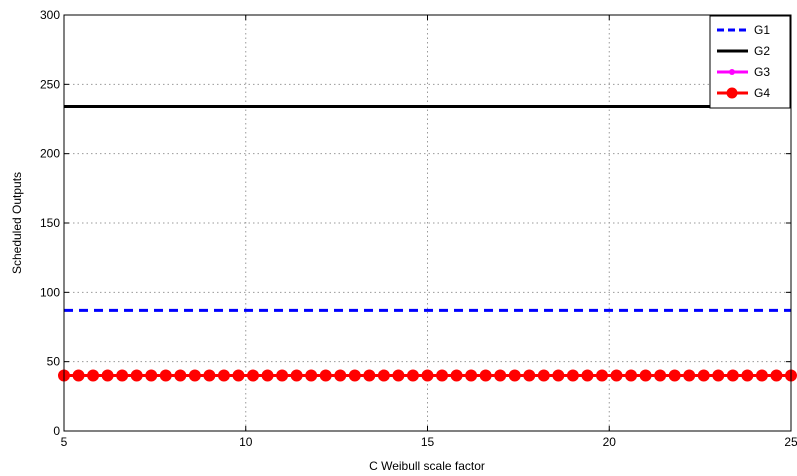  I want to click on y-tick-label: 0, so click(56, 431).